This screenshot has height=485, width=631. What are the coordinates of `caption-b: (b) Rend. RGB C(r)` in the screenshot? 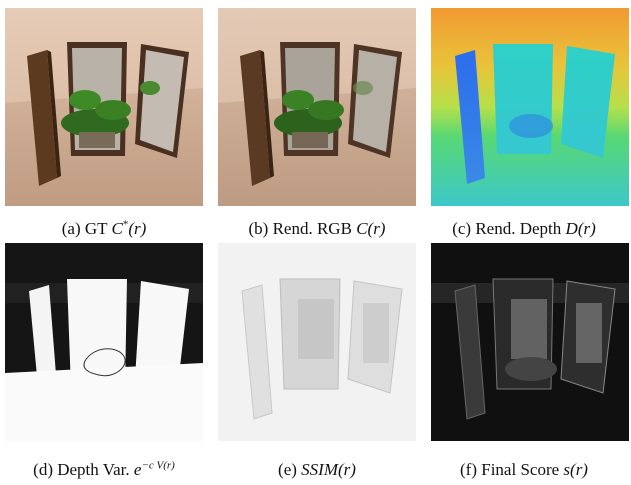 It's located at (317, 229).